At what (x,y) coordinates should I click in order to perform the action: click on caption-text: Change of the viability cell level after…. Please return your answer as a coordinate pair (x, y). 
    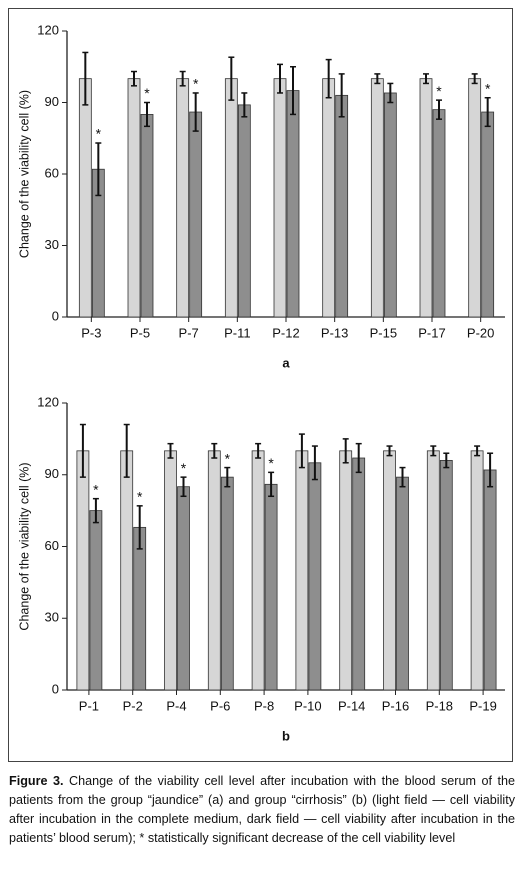
    Looking at the image, I should click on (262, 809).